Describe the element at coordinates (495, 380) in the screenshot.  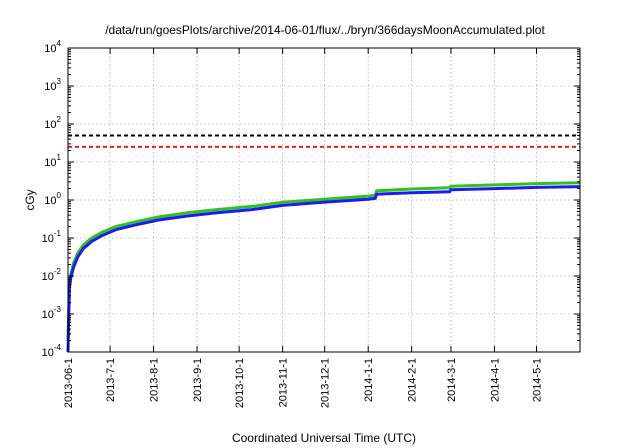
I see `x-tick-label: 2014-4-1` at that location.